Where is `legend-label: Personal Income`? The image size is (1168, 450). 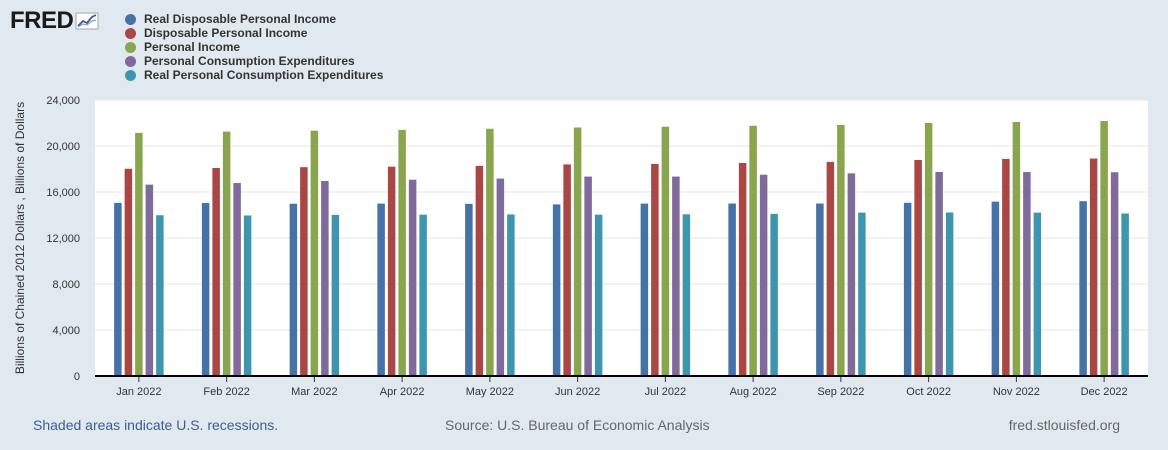 legend-label: Personal Income is located at coordinates (192, 47).